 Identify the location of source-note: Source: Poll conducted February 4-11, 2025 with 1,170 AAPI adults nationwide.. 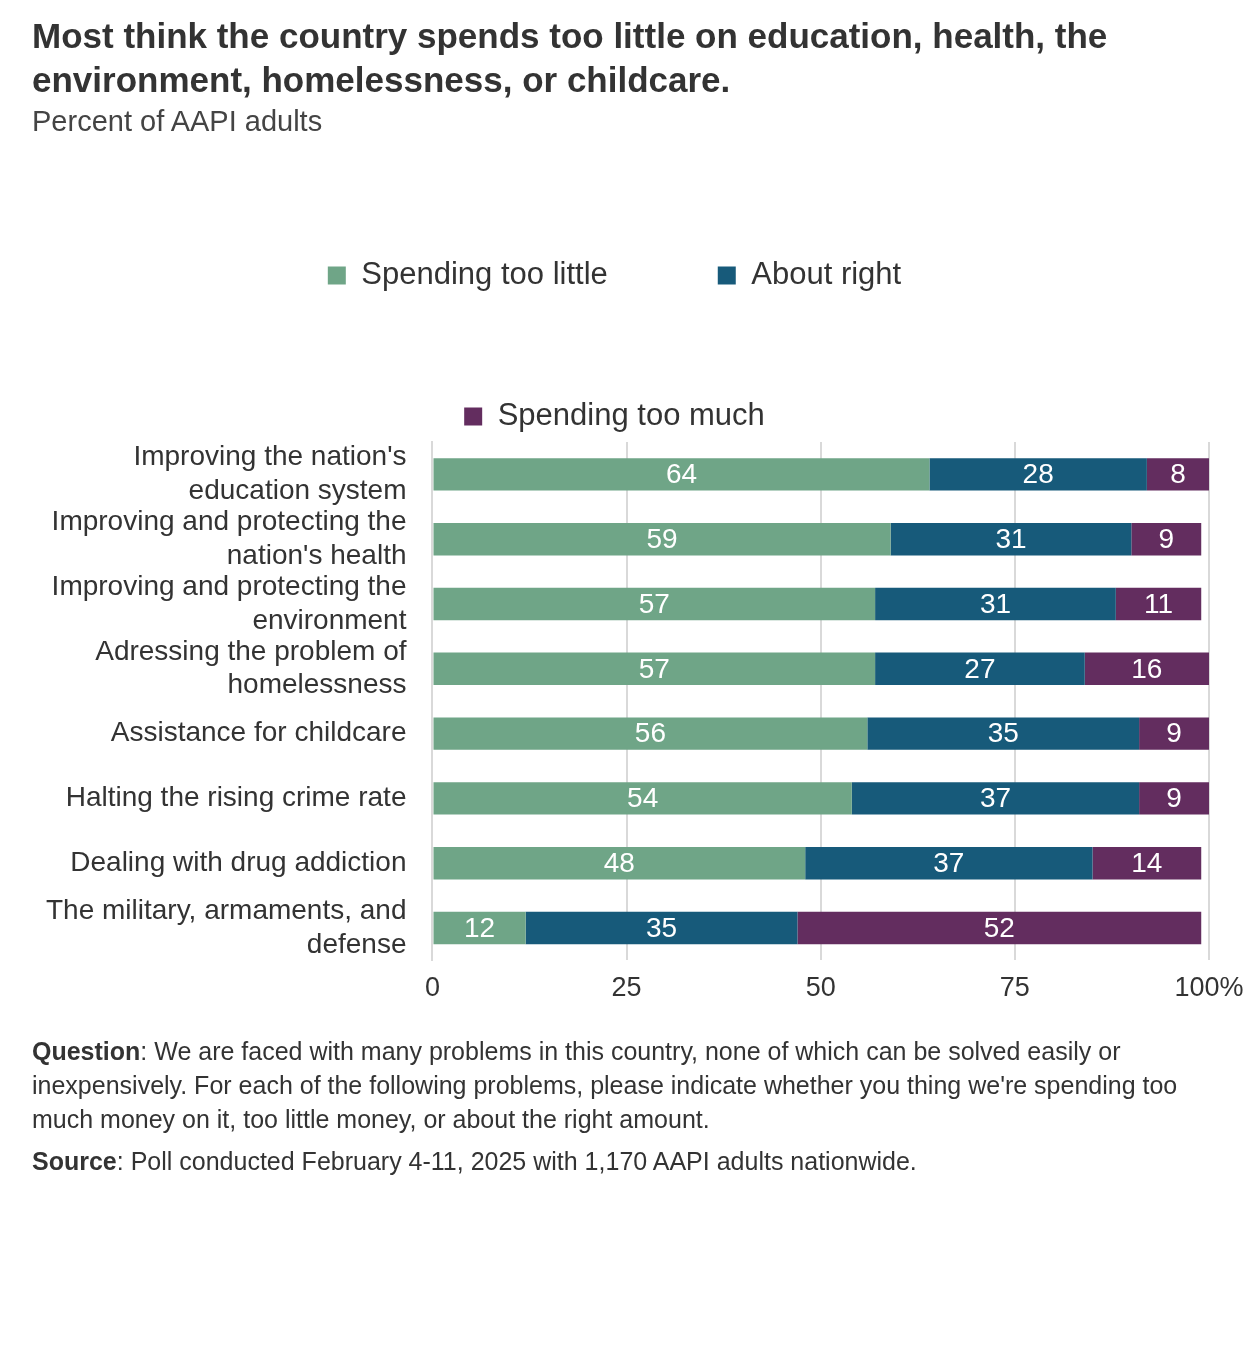
(474, 1161).